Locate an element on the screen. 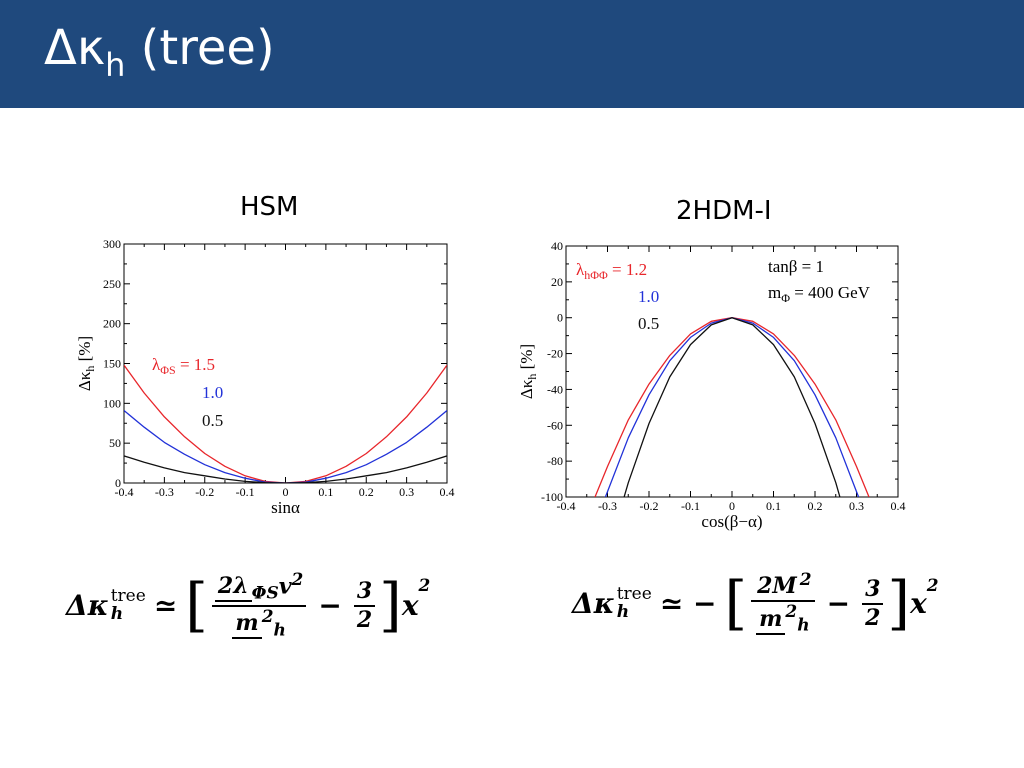 The width and height of the screenshot is (1024, 768). y-tick-label: -100 is located at coordinates (552, 497).